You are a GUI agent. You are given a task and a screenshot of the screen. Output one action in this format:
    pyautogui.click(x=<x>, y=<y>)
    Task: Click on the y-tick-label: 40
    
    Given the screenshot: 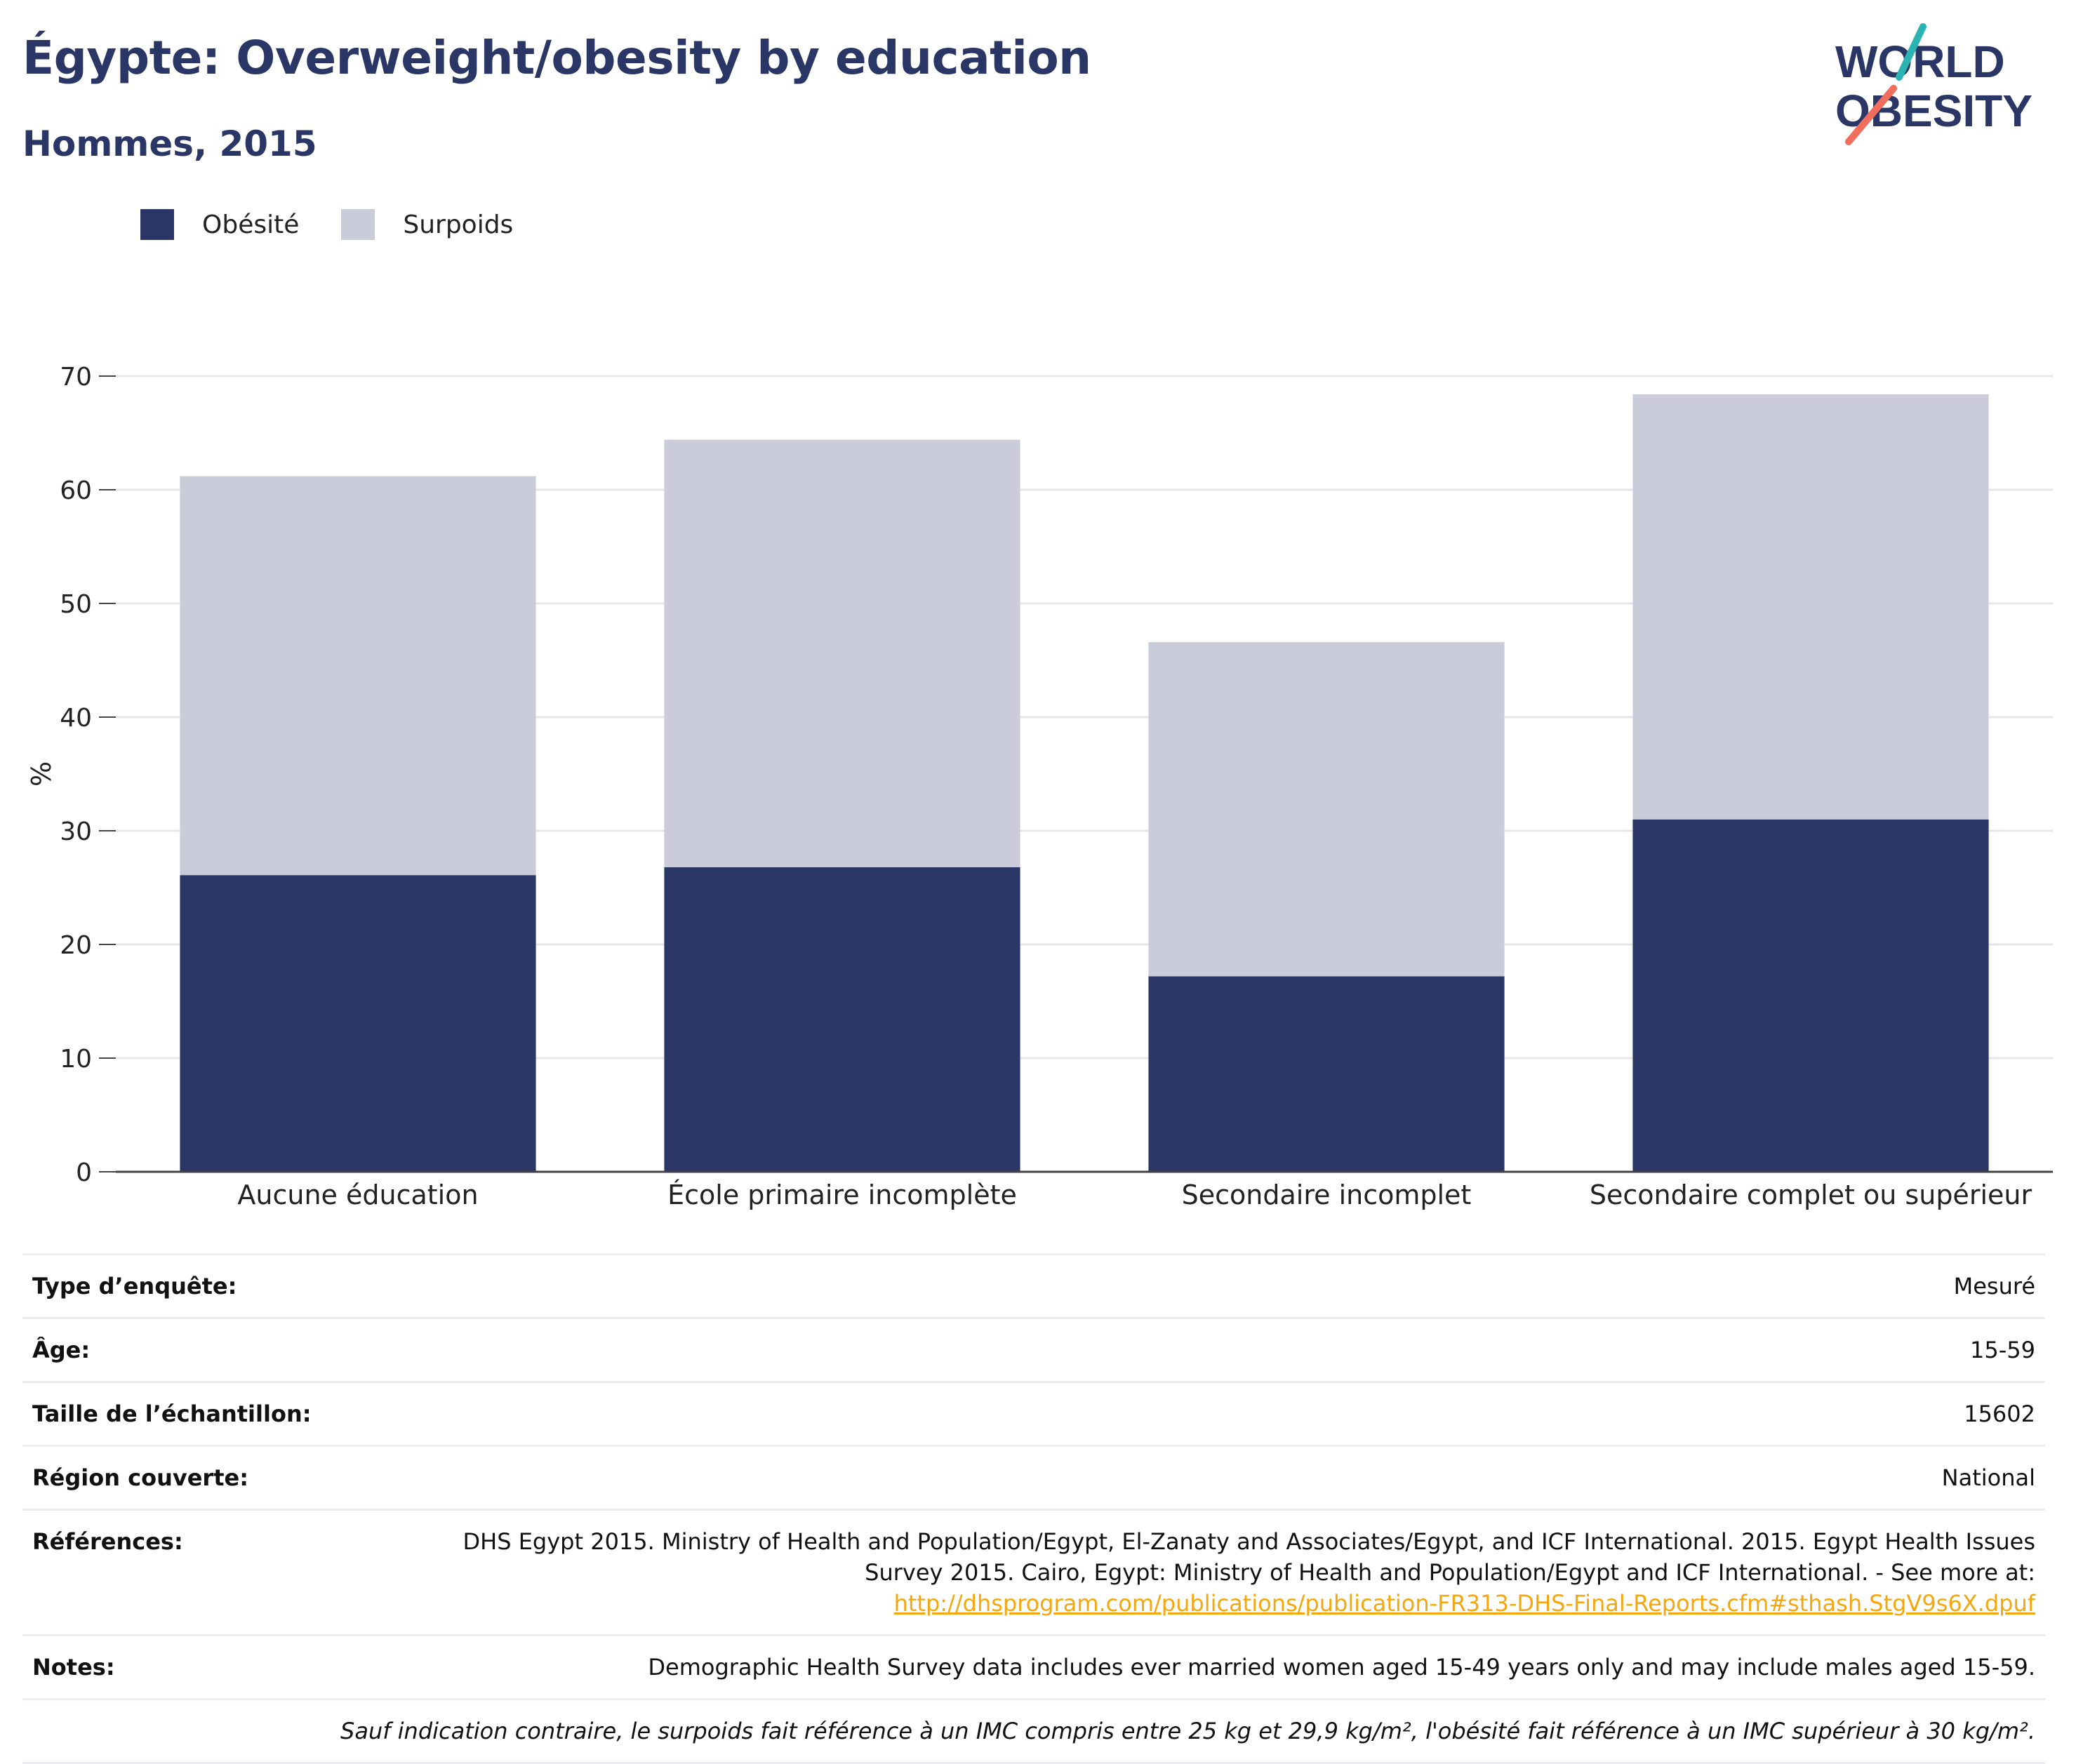 What is the action you would take?
    pyautogui.click(x=76, y=718)
    